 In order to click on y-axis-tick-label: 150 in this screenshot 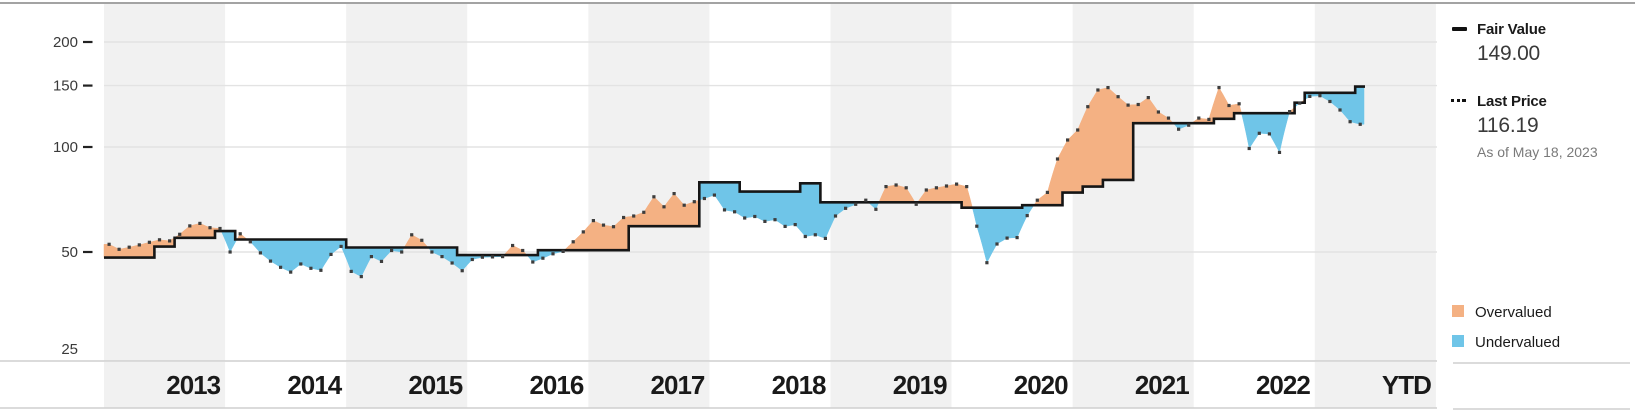, I will do `click(65, 86)`.